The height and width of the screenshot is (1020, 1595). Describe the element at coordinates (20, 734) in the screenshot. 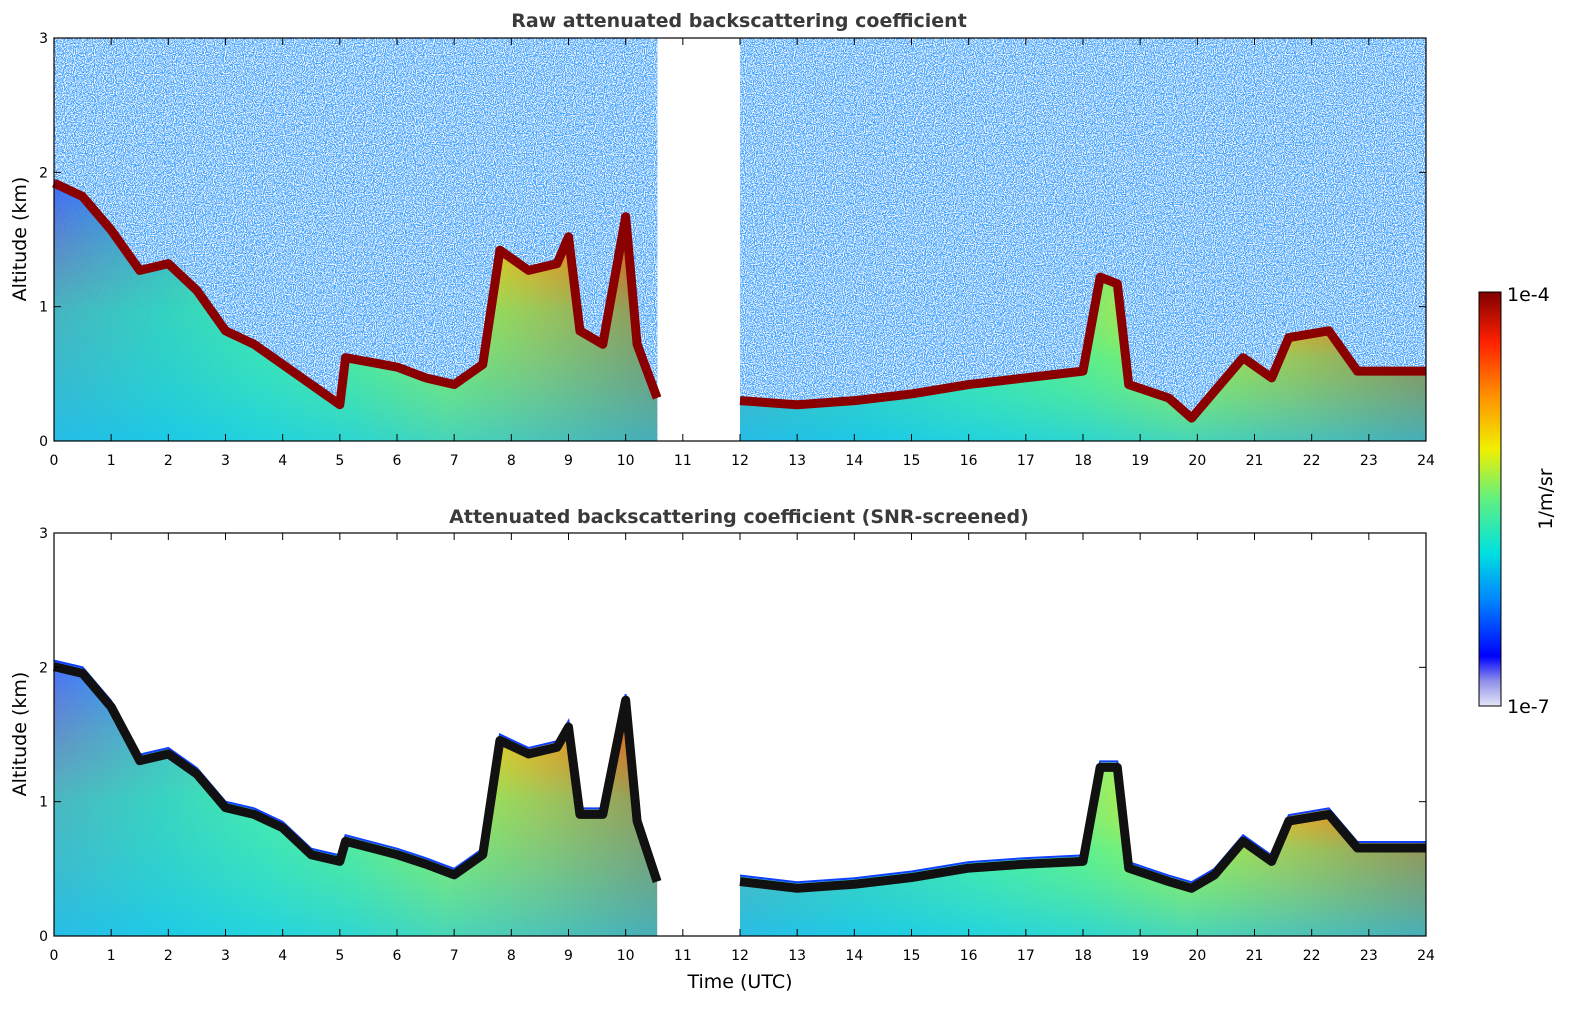

I see `screened-y-axis-label: Altitude (km)` at that location.